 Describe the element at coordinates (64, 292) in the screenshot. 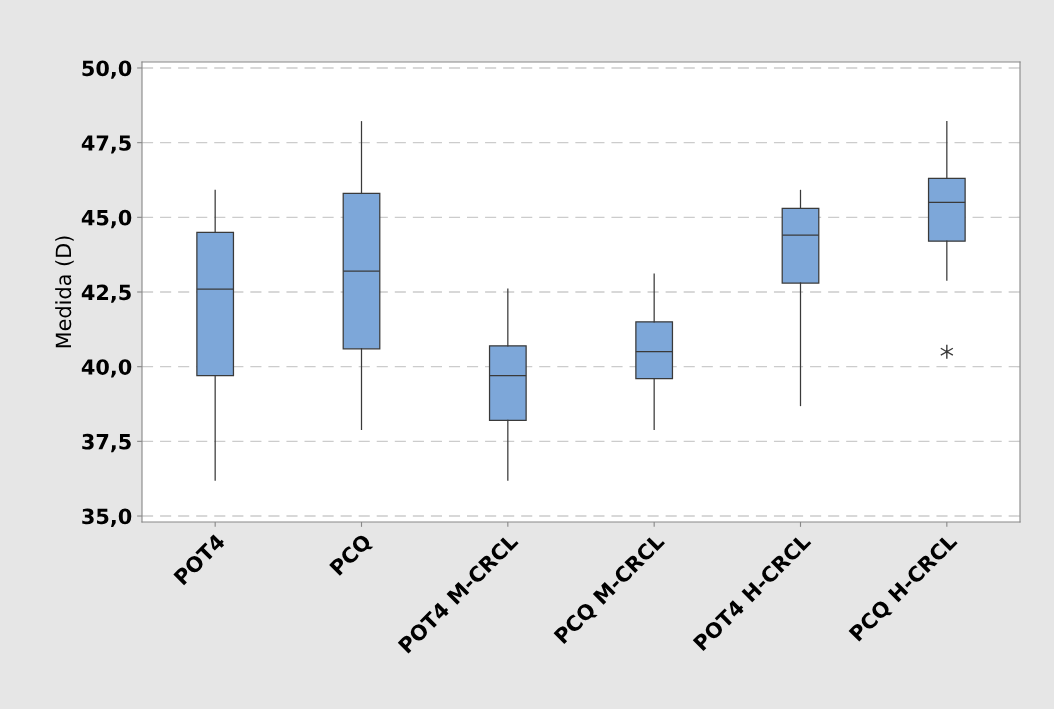

I see `y-axis-title: Medida (D)` at that location.